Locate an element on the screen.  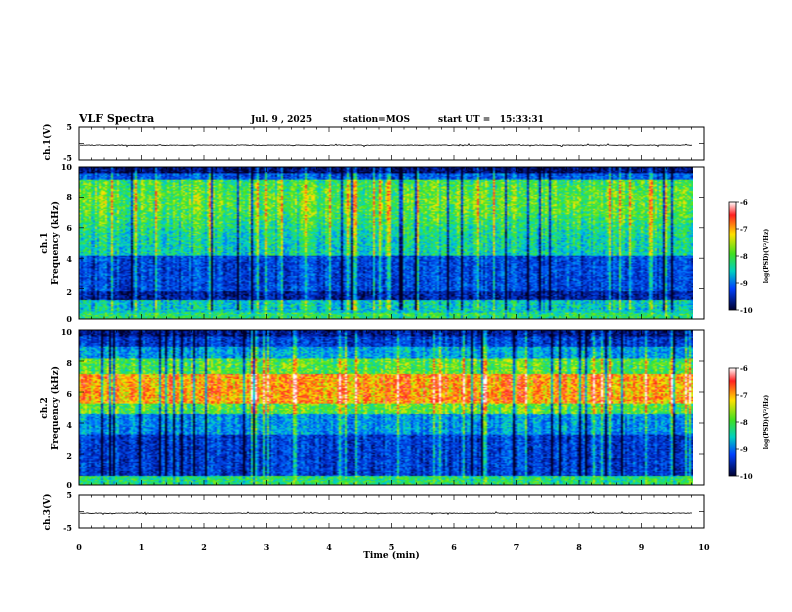
ch2-ytick-4: 4 is located at coordinates (69, 425).